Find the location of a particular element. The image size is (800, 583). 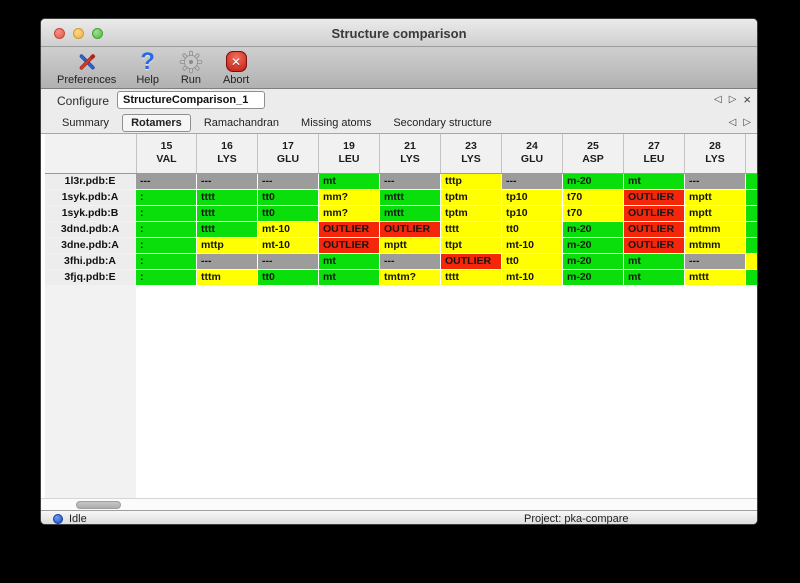

minimize-window-button is located at coordinates (78, 33).